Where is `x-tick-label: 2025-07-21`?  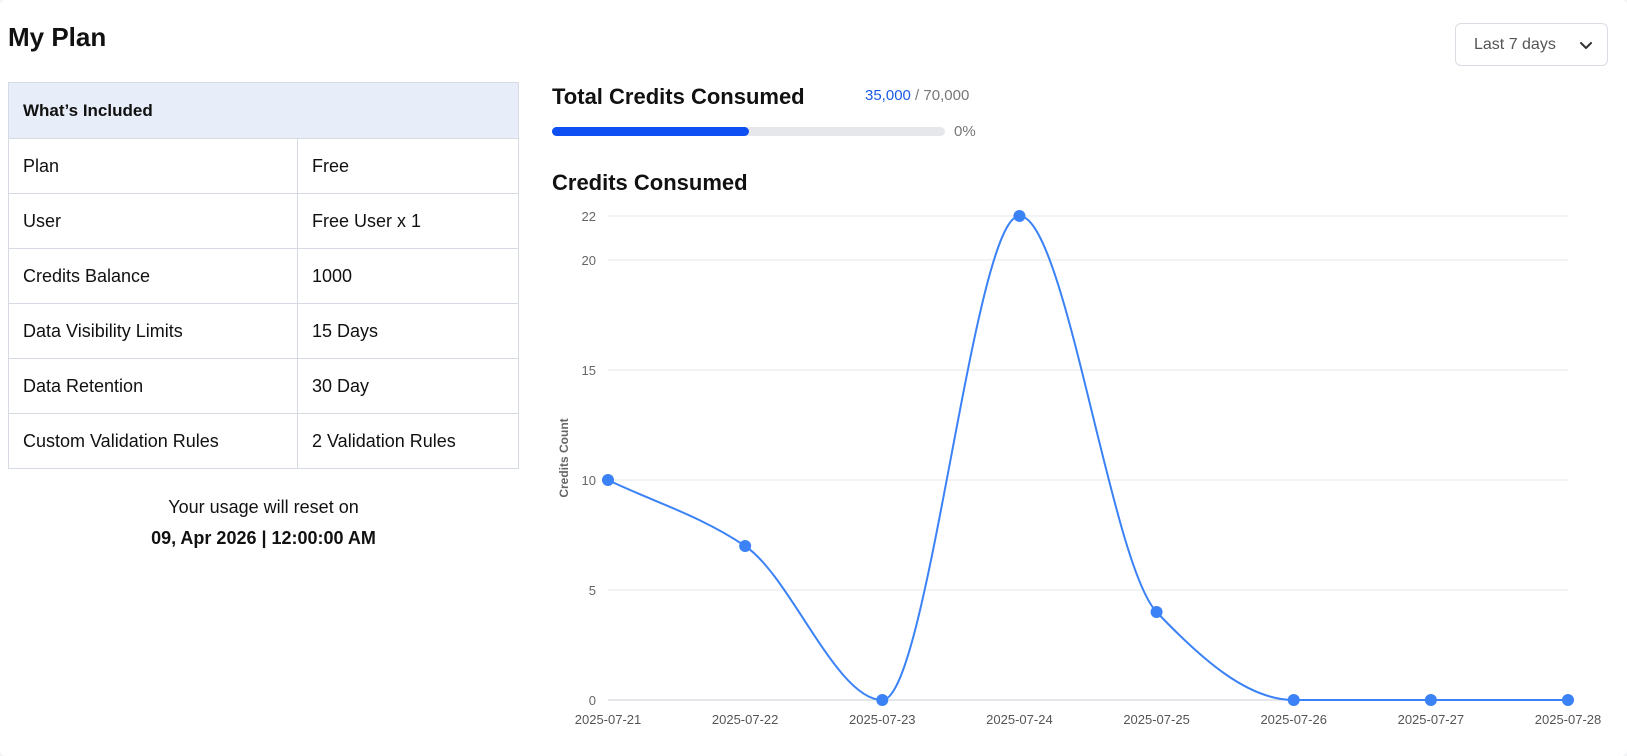
x-tick-label: 2025-07-21 is located at coordinates (608, 719).